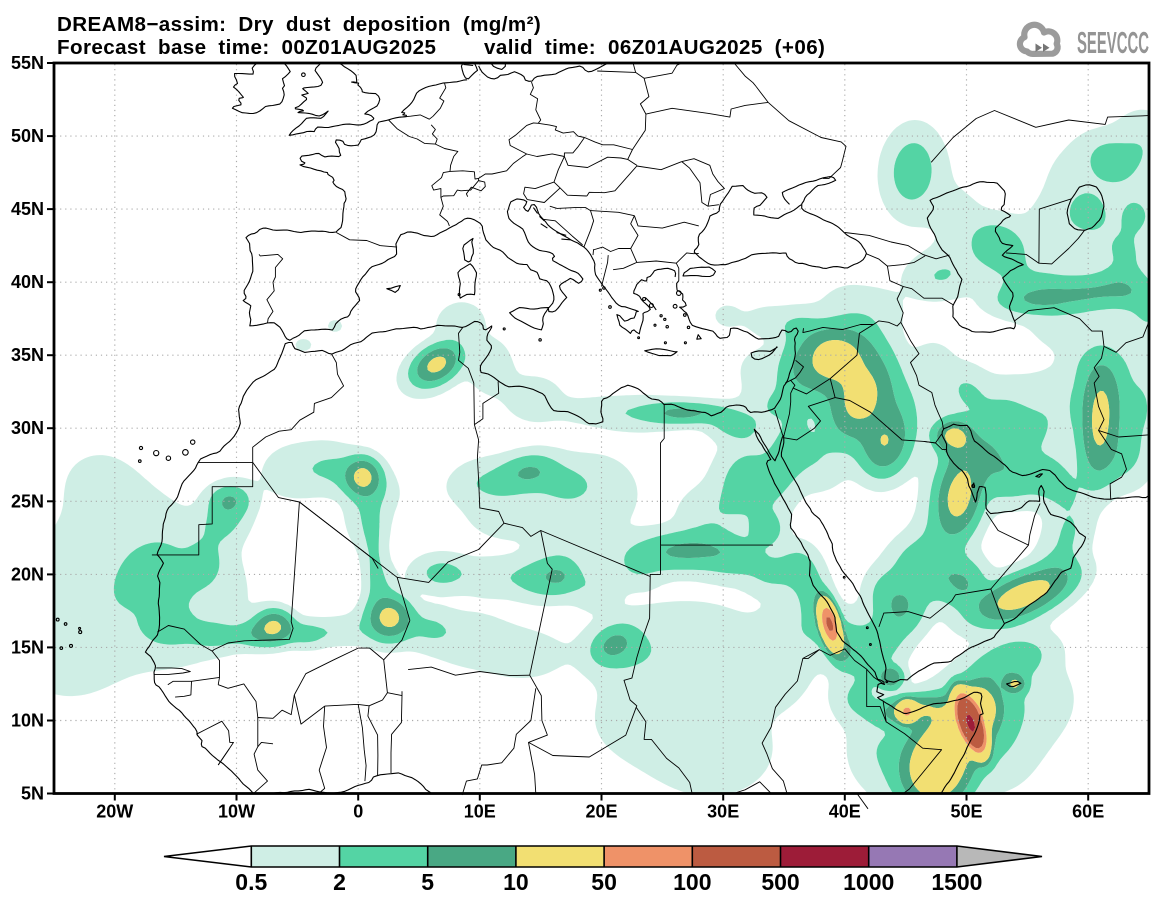 The image size is (1165, 907). What do you see at coordinates (845, 812) in the screenshot?
I see `svg-text: 40E` at bounding box center [845, 812].